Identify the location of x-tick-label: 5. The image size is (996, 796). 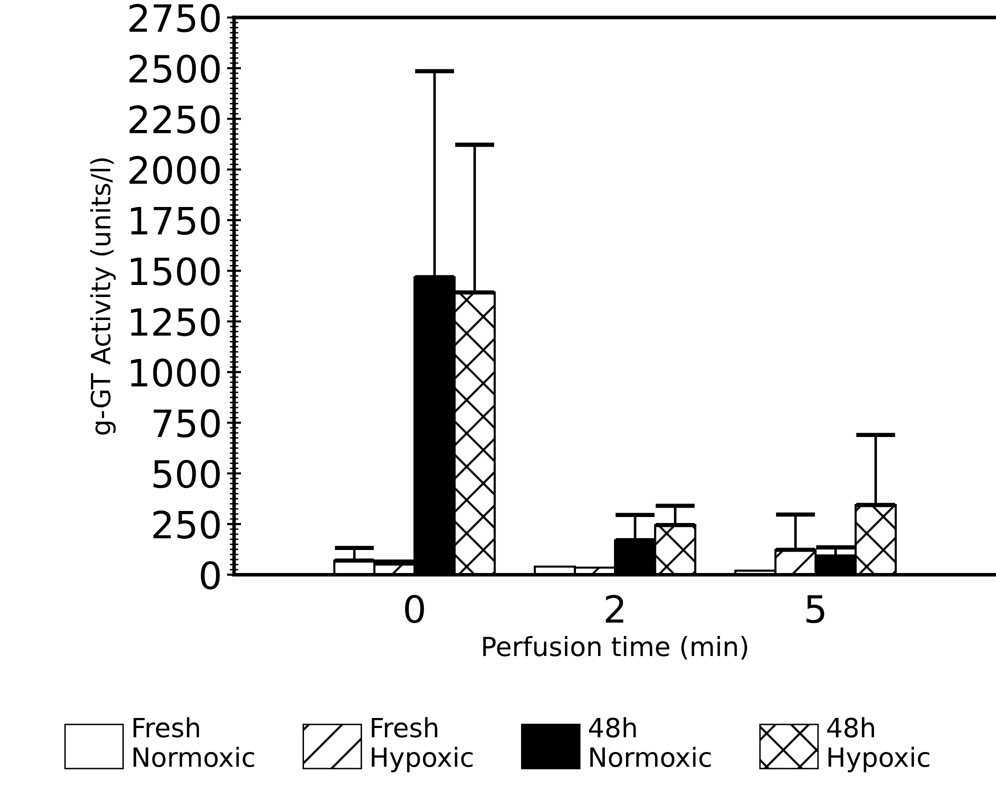
(815, 609).